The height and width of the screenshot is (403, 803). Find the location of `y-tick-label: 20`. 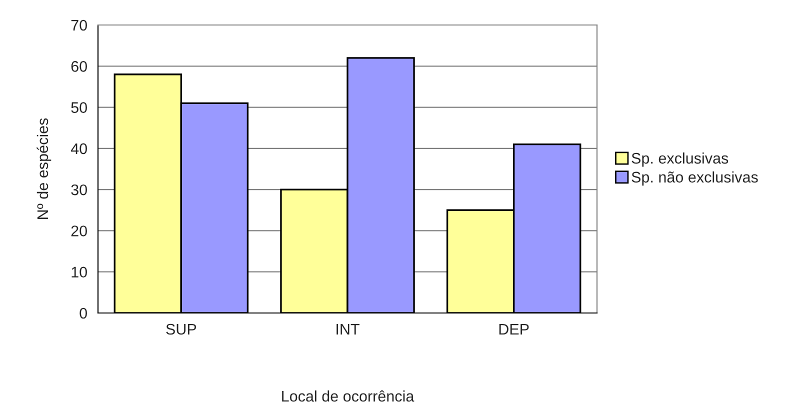

y-tick-label: 20 is located at coordinates (79, 231).